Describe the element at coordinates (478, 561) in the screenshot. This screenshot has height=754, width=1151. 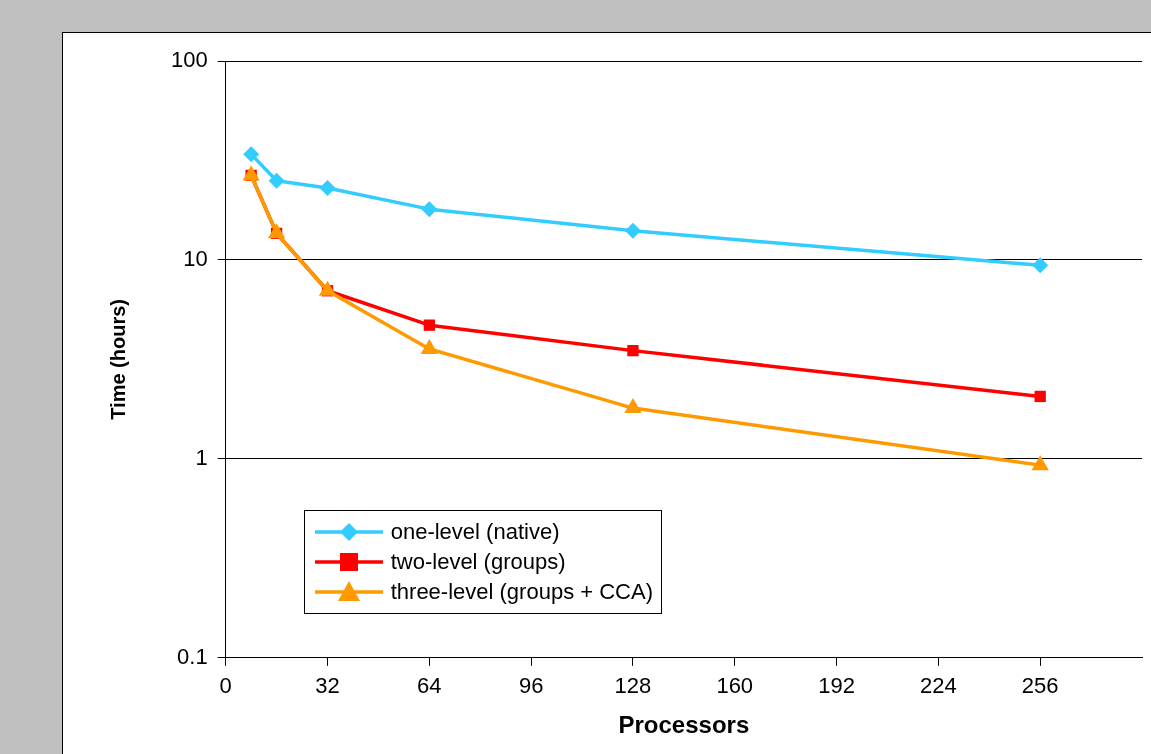
I see `legend-label: two-level (groups)` at that location.